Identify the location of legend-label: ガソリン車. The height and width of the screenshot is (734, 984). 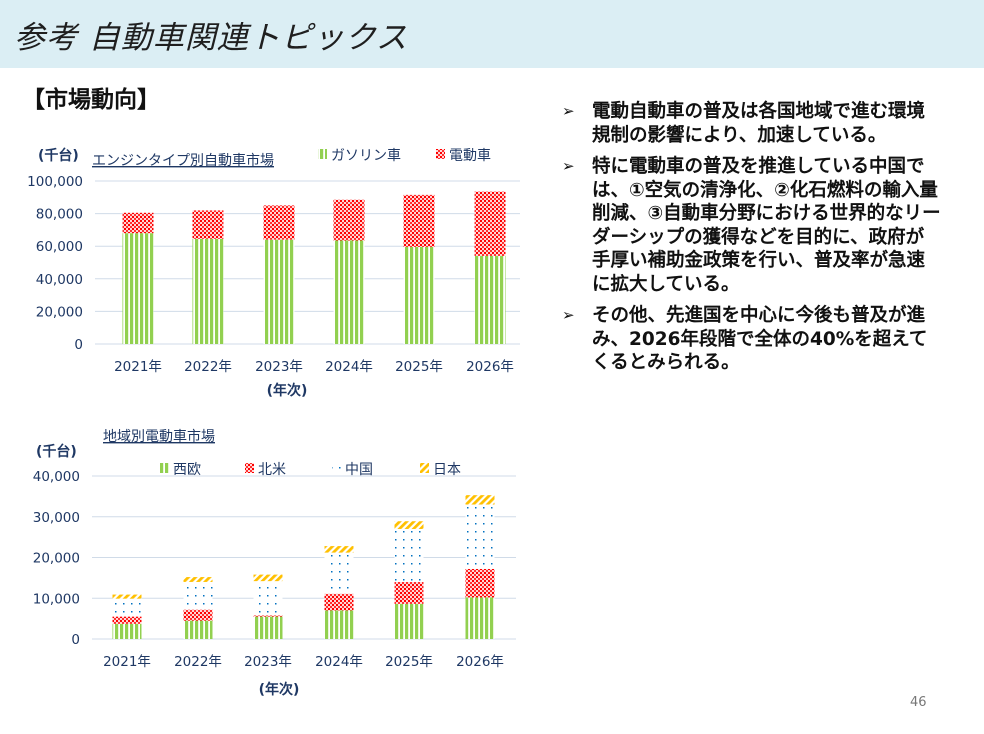
(366, 155).